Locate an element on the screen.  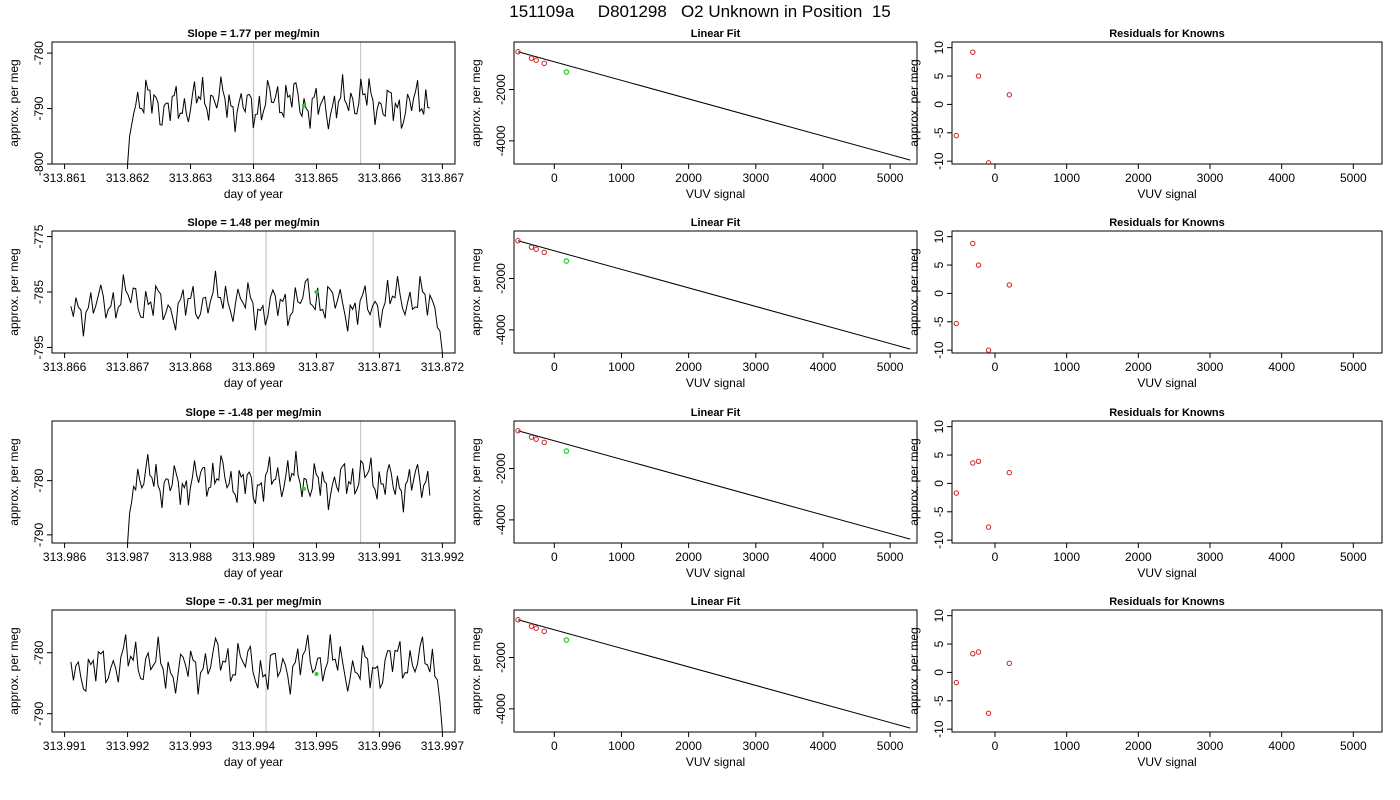
x-tick-label: 313.87 is located at coordinates (316, 367).